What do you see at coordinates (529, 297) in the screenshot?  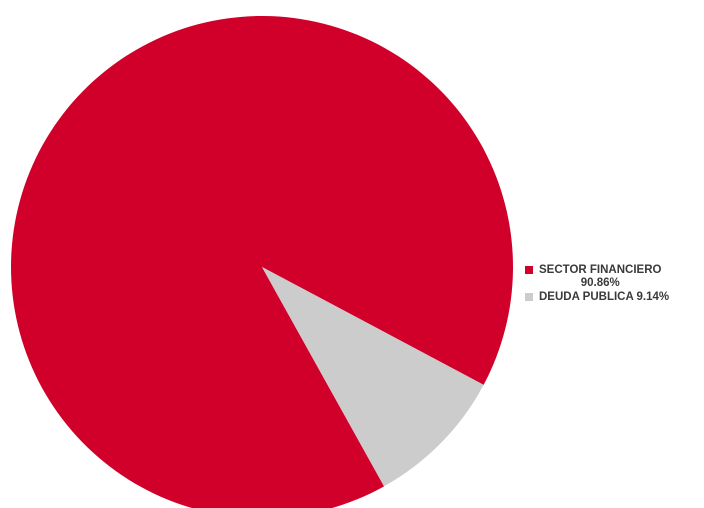 I see `legend-swatch-deuda-publica` at bounding box center [529, 297].